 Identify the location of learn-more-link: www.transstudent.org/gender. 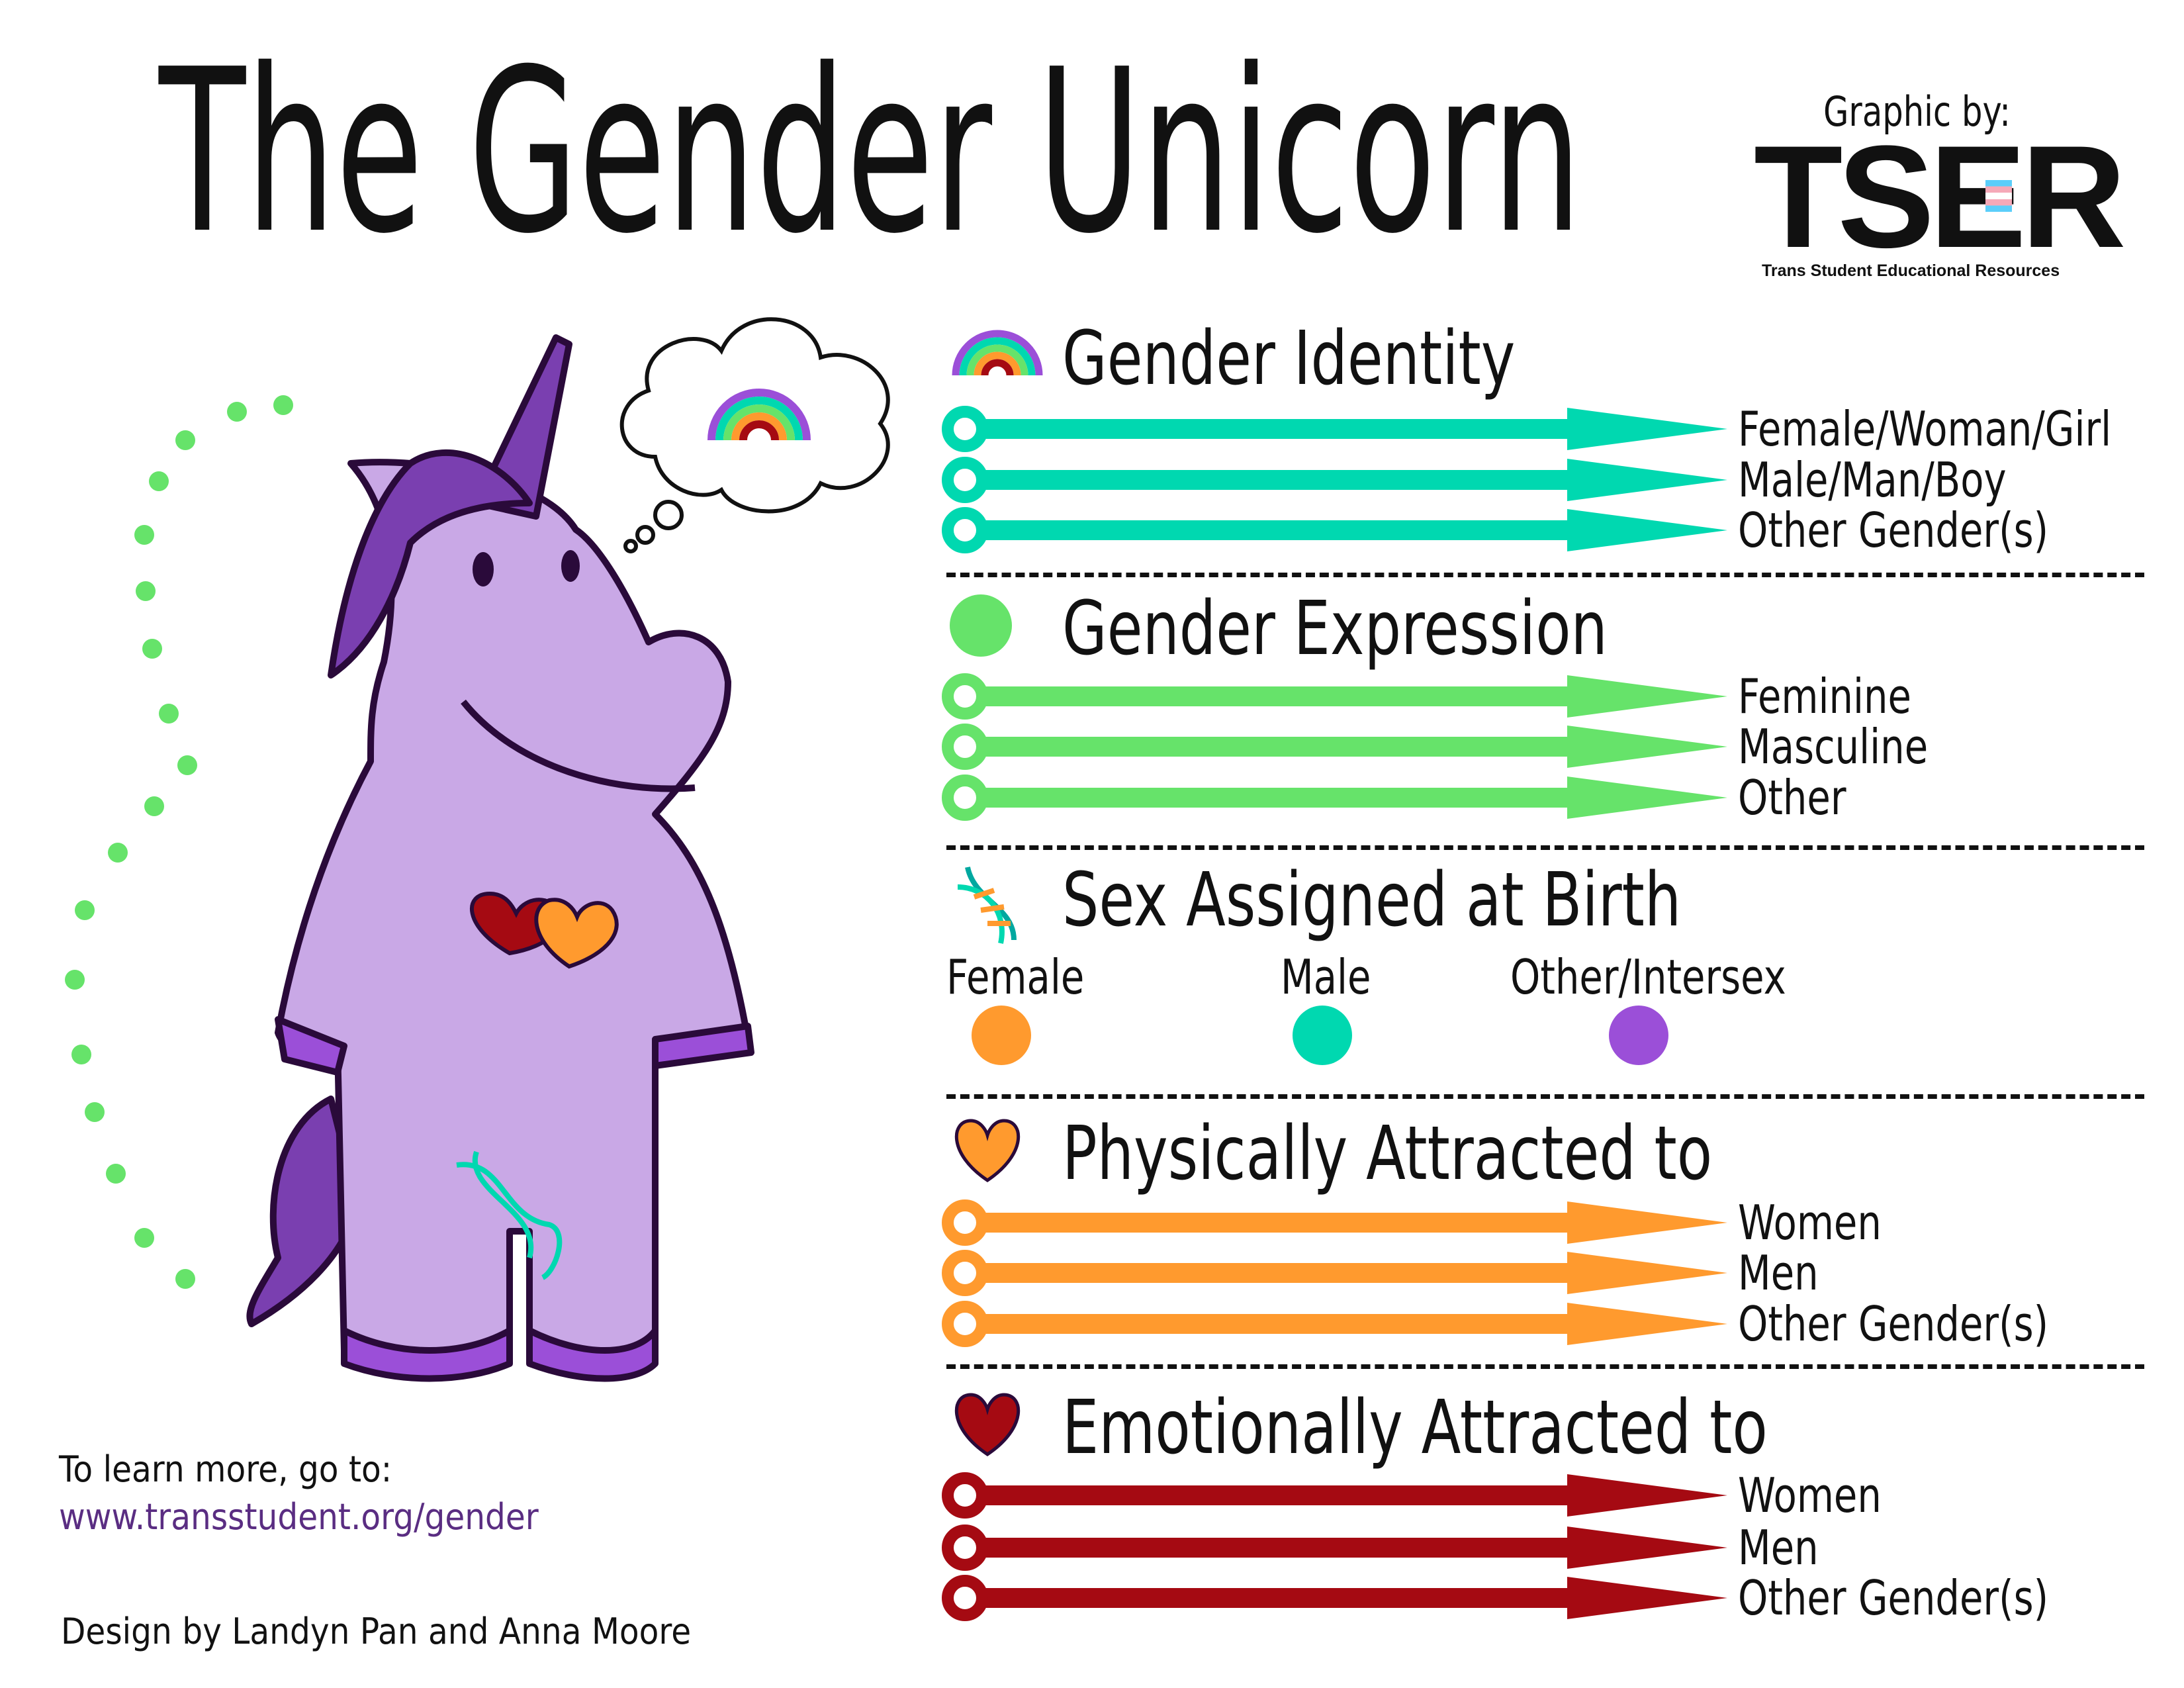
(299, 1517).